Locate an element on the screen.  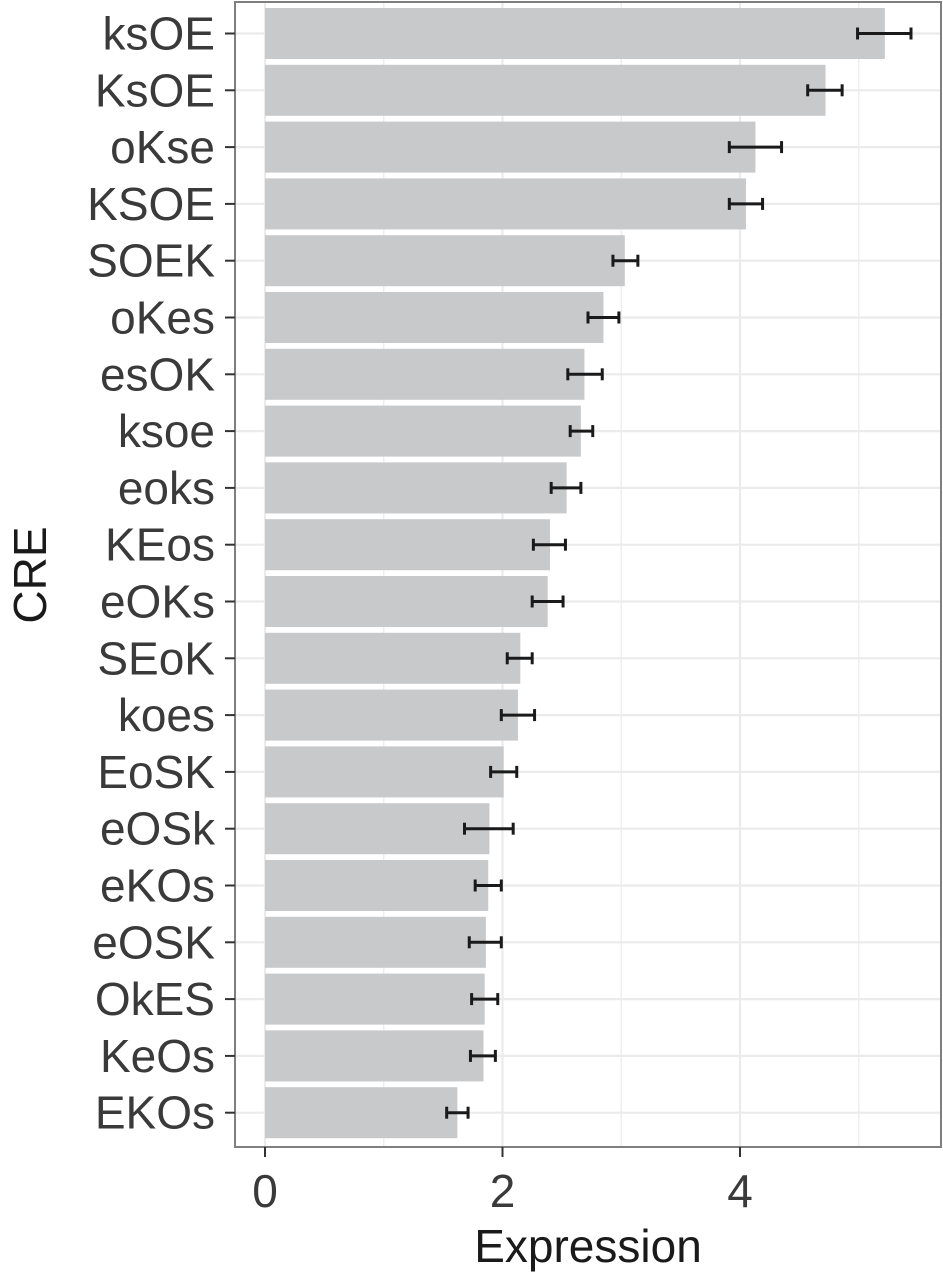
y-axis-title: CRE is located at coordinates (30, 574).